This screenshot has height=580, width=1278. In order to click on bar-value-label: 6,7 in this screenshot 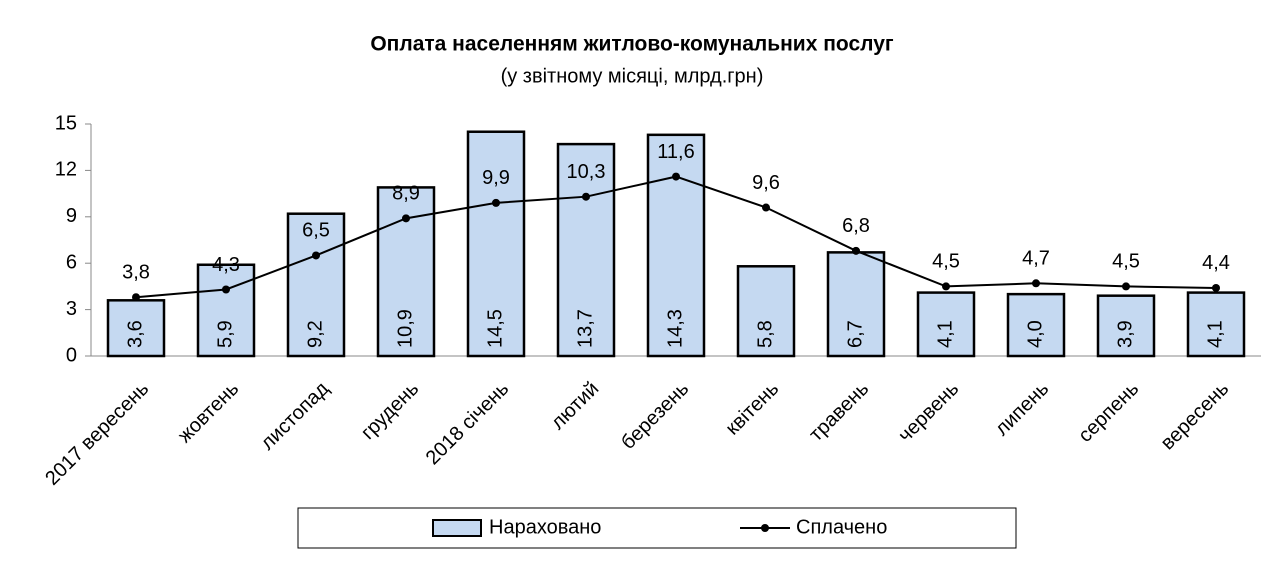, I will do `click(855, 334)`.